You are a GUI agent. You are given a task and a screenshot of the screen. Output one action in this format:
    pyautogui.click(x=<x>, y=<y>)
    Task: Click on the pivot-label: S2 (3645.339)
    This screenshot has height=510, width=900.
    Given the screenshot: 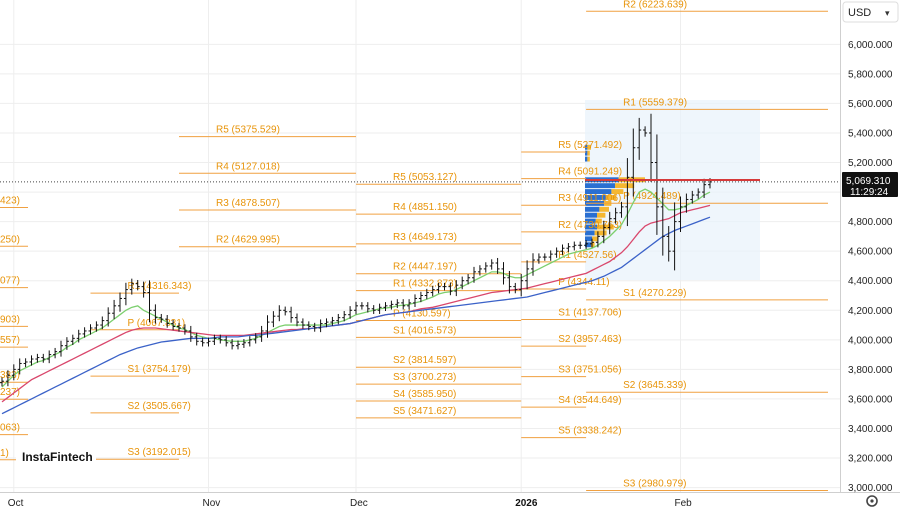 What is the action you would take?
    pyautogui.click(x=654, y=385)
    